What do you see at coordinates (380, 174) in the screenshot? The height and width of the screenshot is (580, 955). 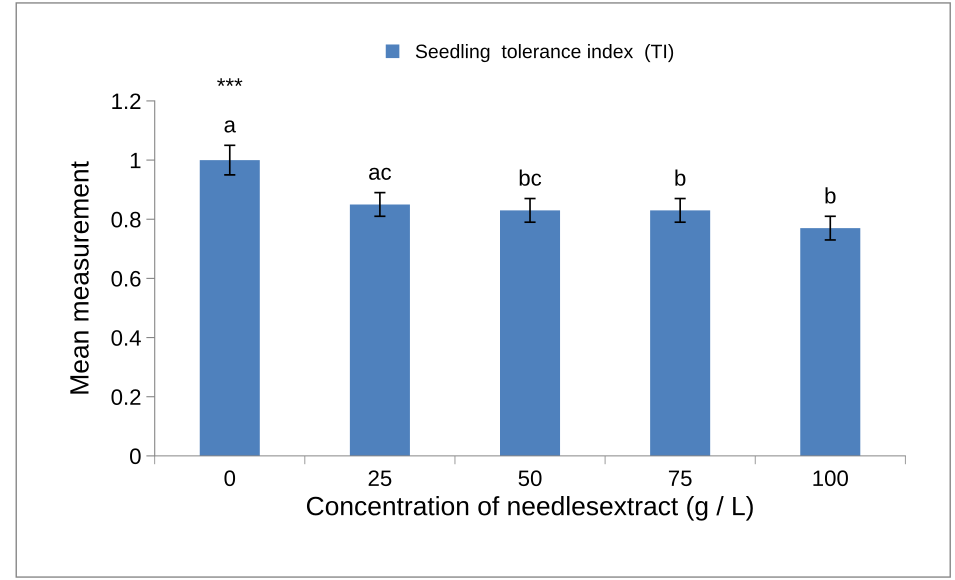 I see `annotation: ac` at bounding box center [380, 174].